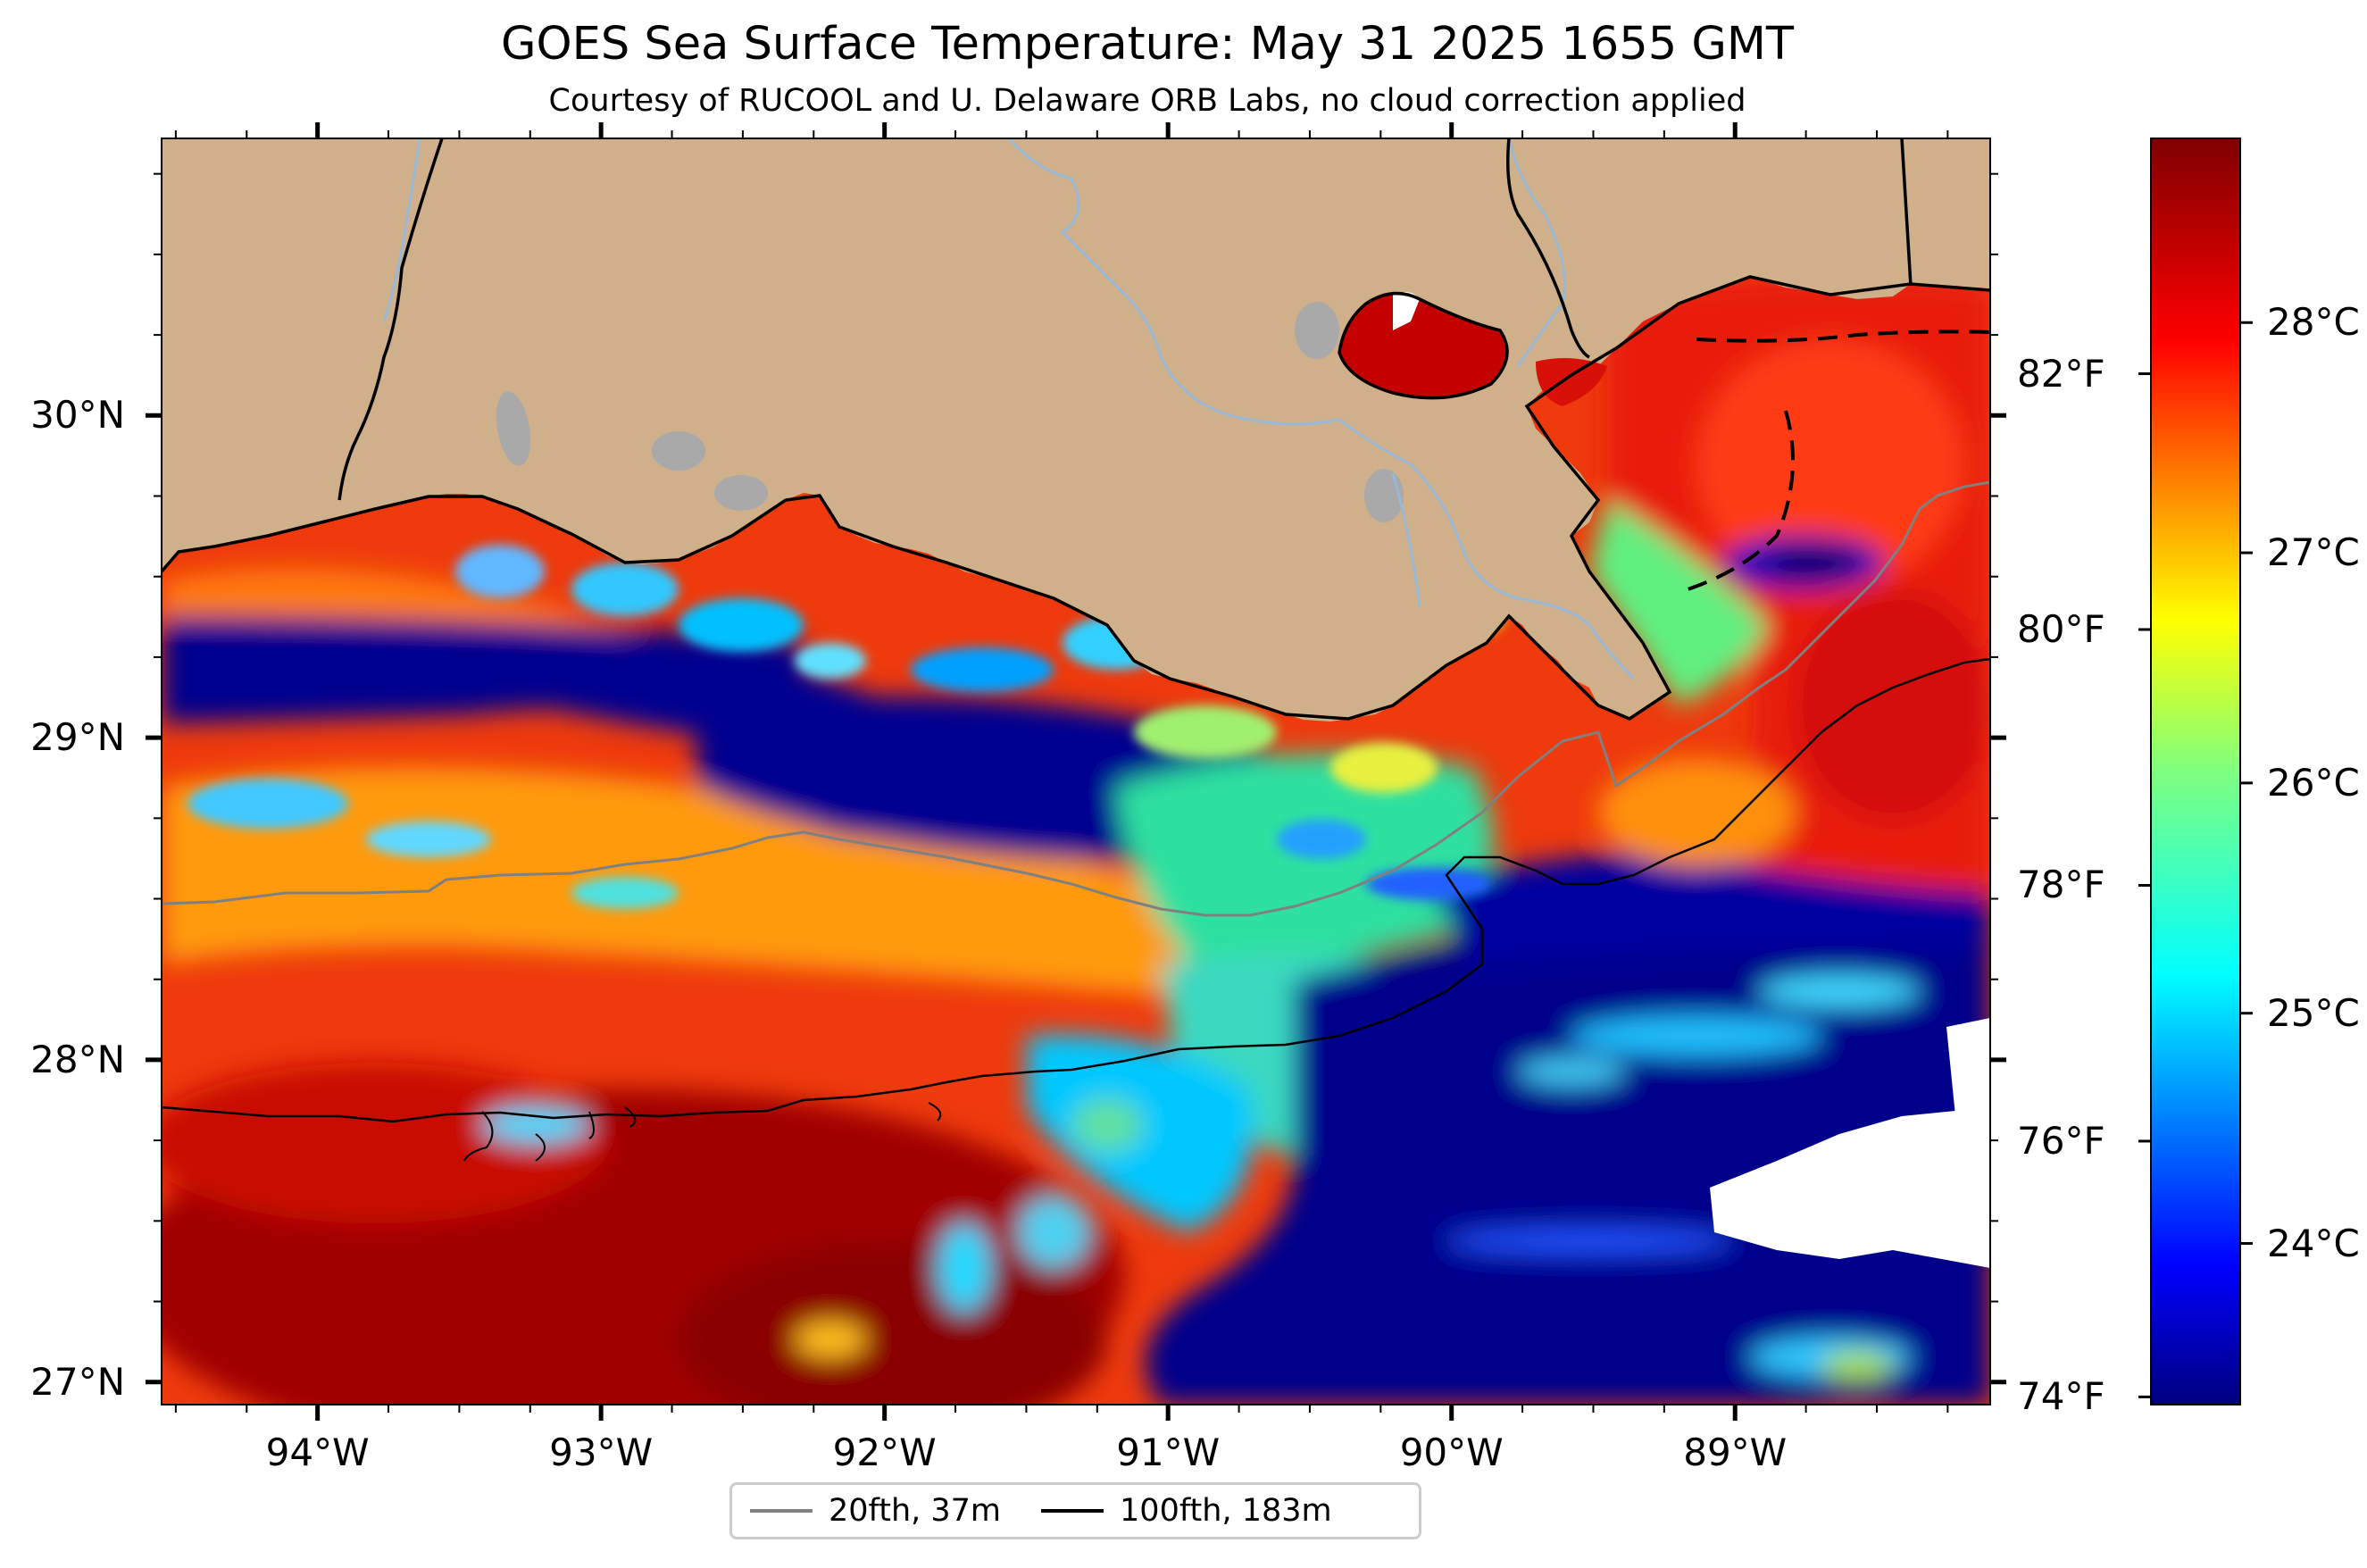  Describe the element at coordinates (781, 1511) in the screenshot. I see `legend-swatch-20fth` at that location.